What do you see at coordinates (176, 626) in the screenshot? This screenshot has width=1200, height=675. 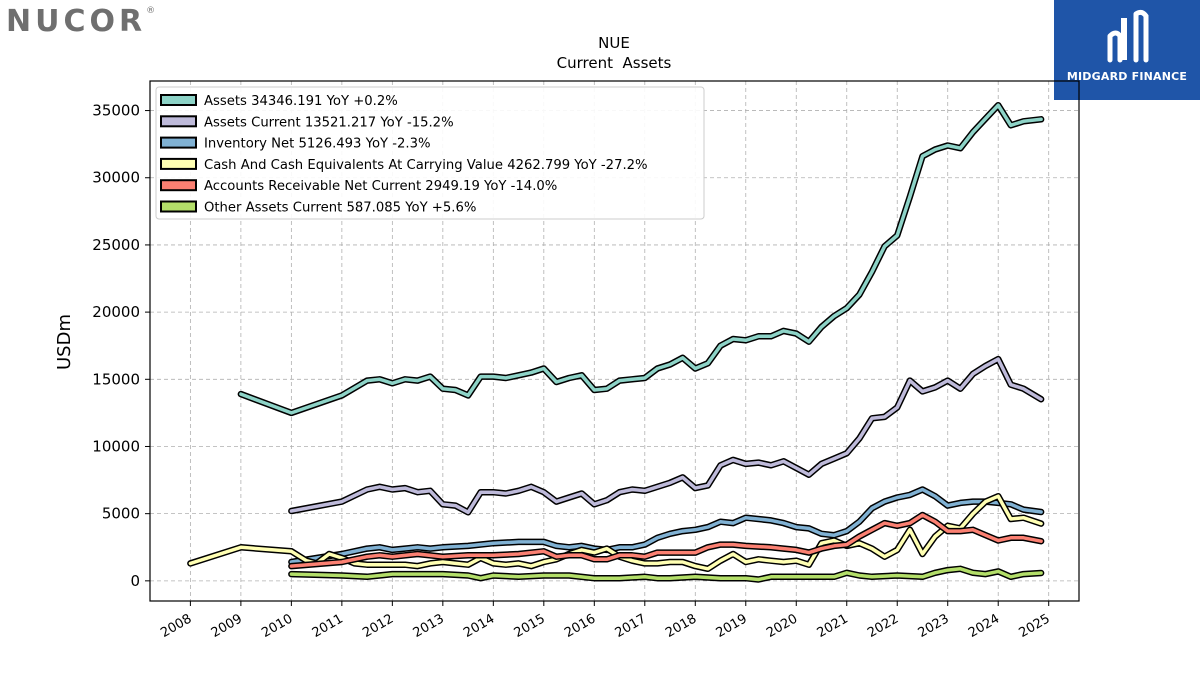 I see `x-tick-label: 2008` at bounding box center [176, 626].